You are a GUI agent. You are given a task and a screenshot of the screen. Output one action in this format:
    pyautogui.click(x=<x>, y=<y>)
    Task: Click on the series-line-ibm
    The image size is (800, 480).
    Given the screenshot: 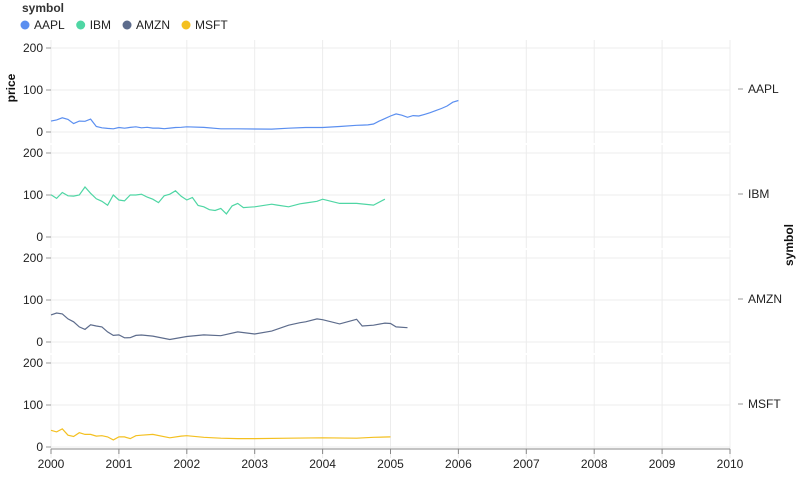 What is the action you would take?
    pyautogui.click(x=218, y=200)
    